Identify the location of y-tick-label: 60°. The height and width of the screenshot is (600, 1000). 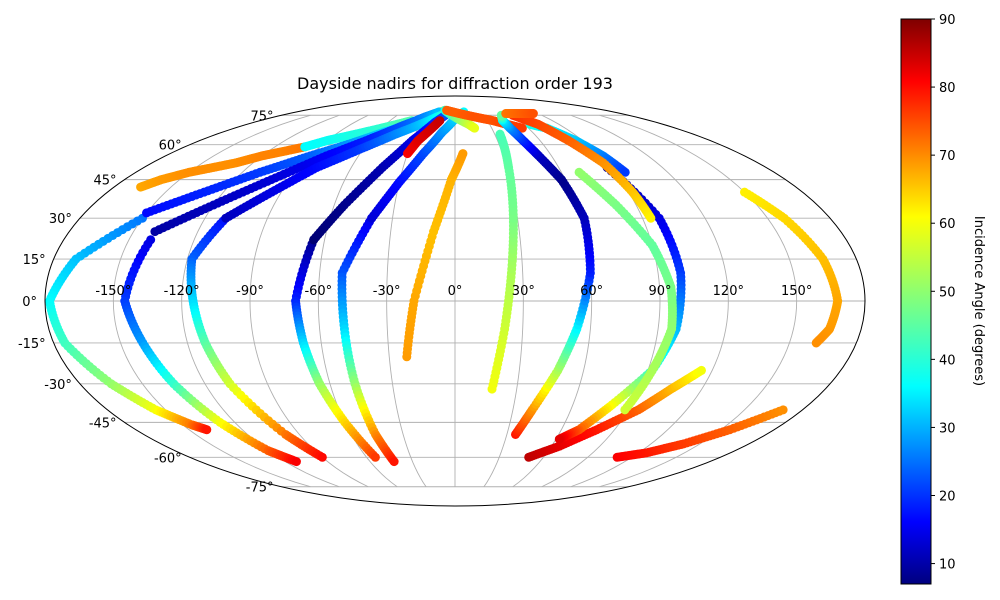
(170, 146).